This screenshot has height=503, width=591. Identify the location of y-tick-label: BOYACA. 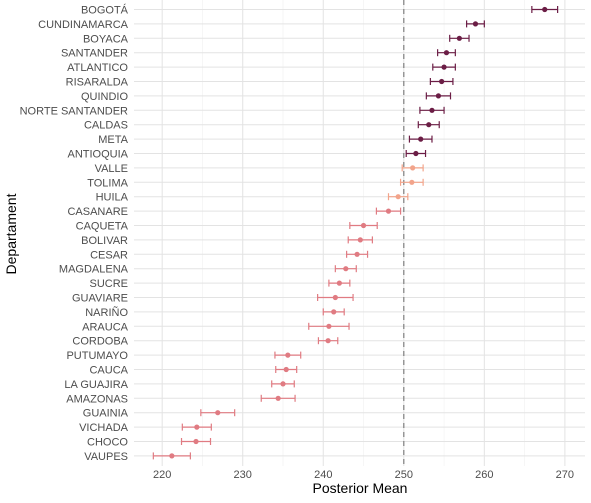
(106, 39).